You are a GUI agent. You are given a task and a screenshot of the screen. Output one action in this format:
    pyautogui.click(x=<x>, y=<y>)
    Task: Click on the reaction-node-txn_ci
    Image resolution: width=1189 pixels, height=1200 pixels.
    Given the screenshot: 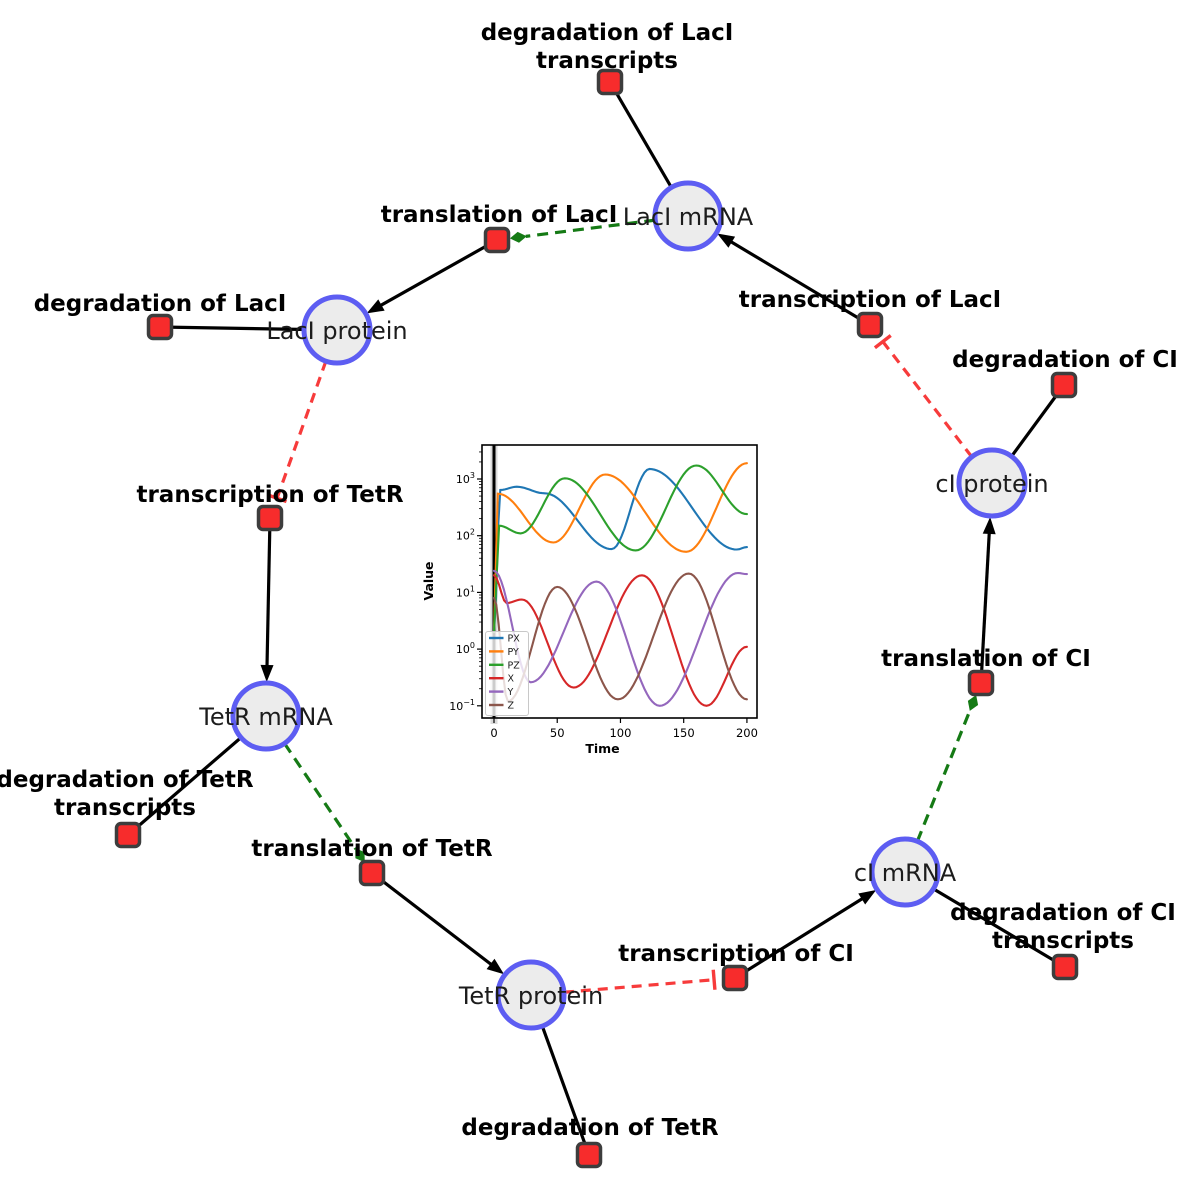 What is the action you would take?
    pyautogui.click(x=735, y=978)
    